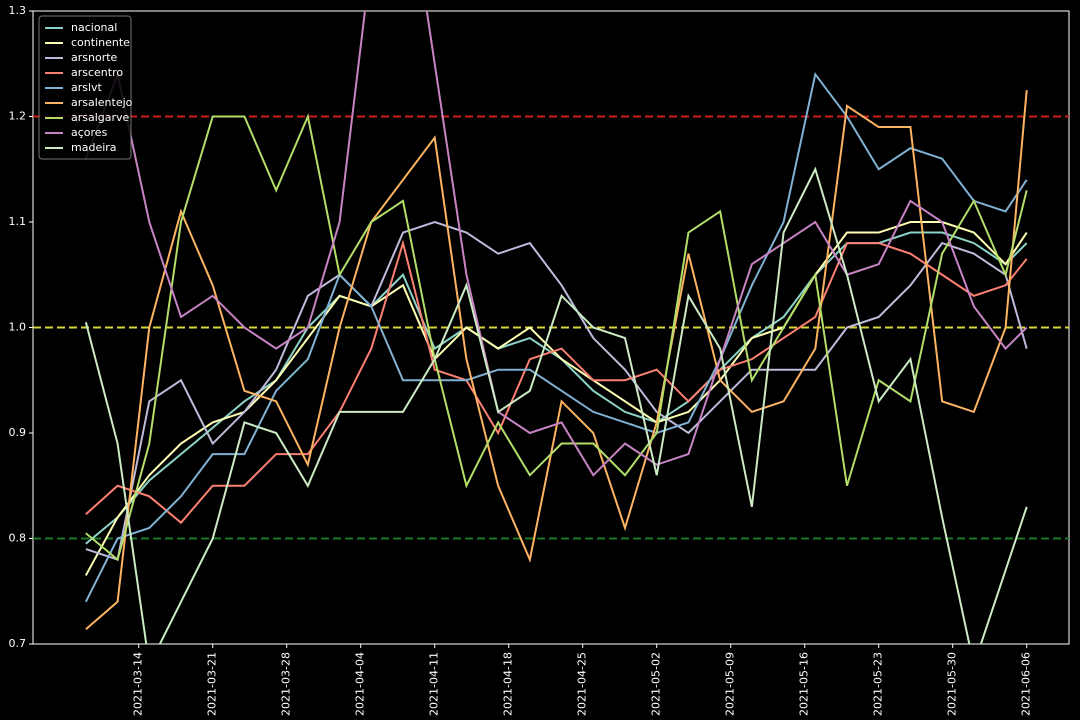 This screenshot has height=720, width=1080. I want to click on y-tick-label: 1.3, so click(18, 10).